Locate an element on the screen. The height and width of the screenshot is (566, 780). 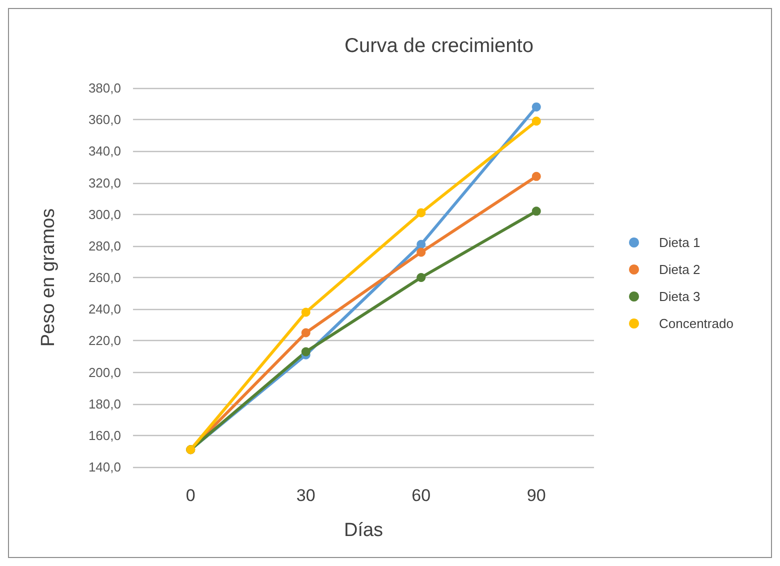
x-tick-label: 60 is located at coordinates (421, 495).